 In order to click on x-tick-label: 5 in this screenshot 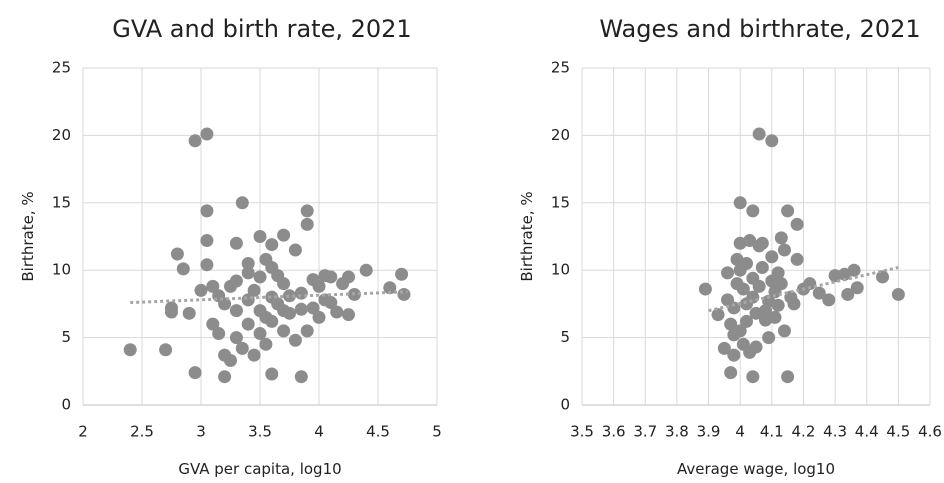, I will do `click(437, 432)`.